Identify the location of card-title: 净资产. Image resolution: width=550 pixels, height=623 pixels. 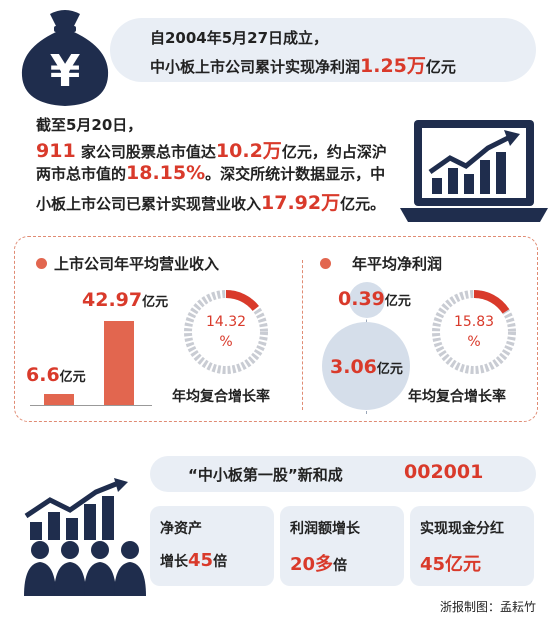
(181, 529).